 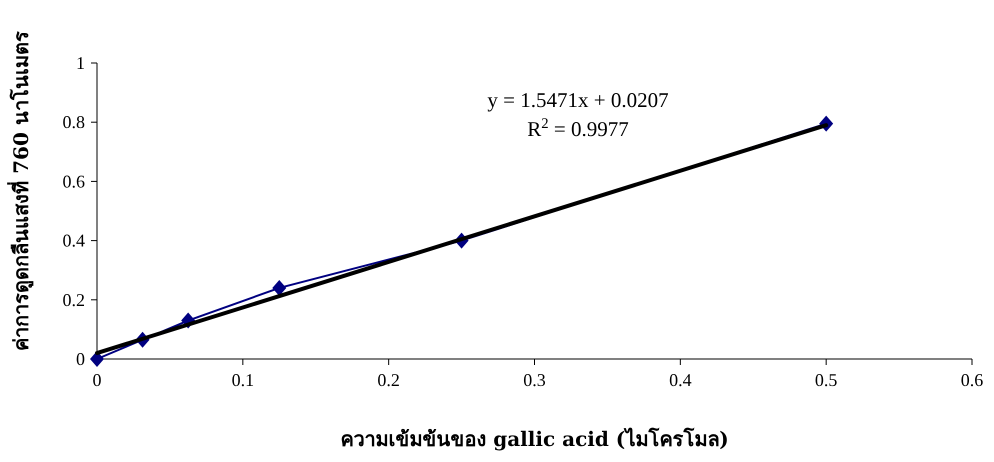 I want to click on x-tick-label: 0.5, so click(x=826, y=380).